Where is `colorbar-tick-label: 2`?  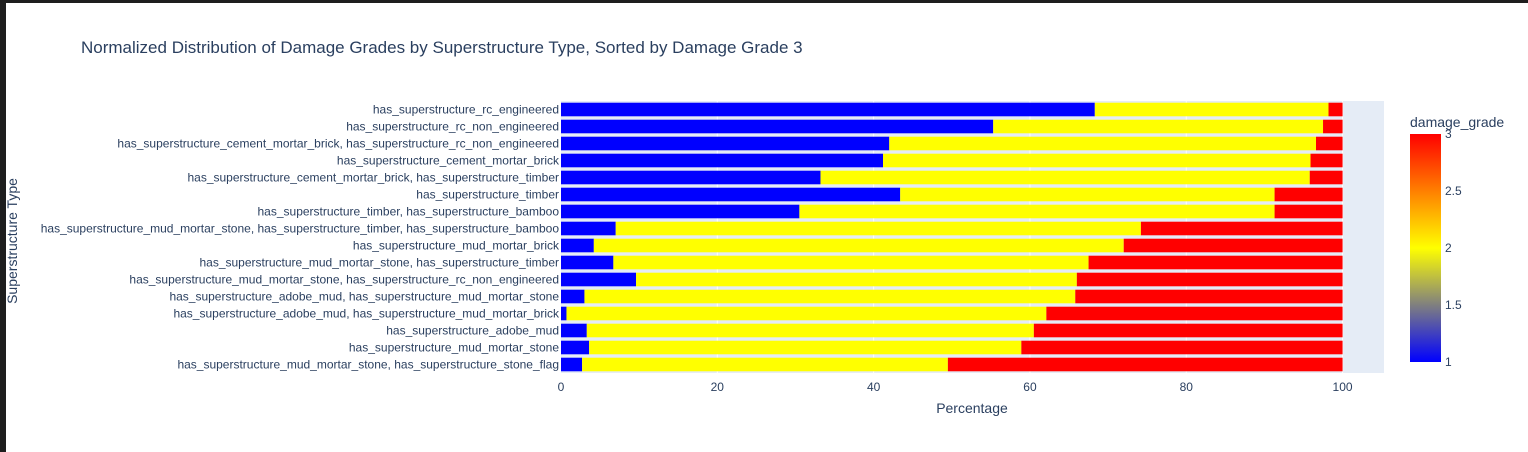 colorbar-tick-label: 2 is located at coordinates (1448, 248).